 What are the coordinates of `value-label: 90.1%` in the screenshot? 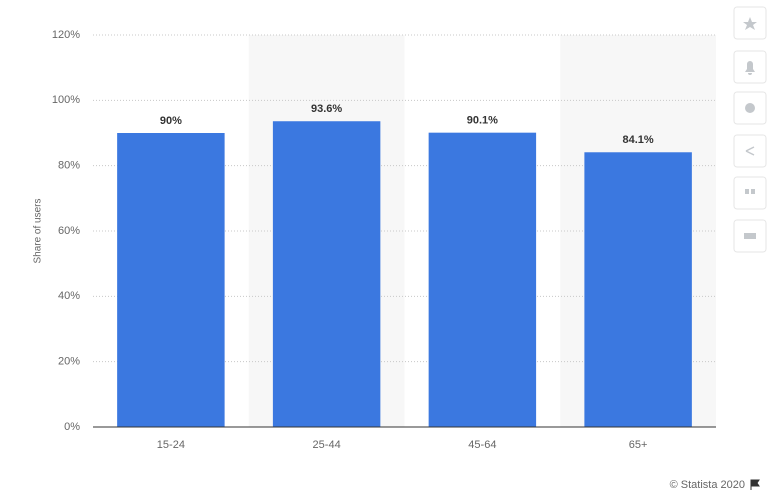 It's located at (482, 121).